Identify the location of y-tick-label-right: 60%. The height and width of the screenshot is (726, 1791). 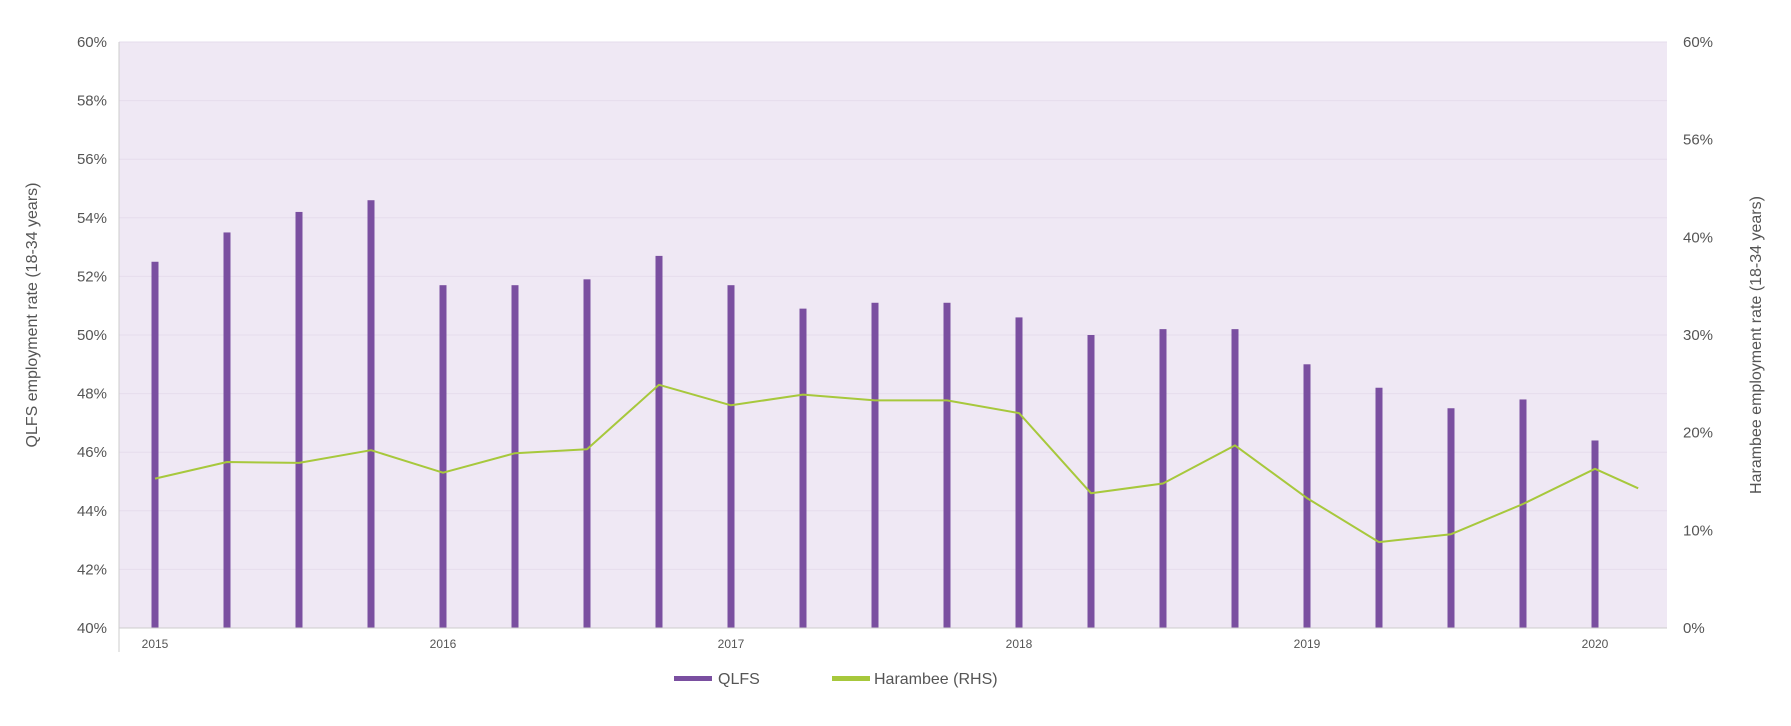
(1698, 42).